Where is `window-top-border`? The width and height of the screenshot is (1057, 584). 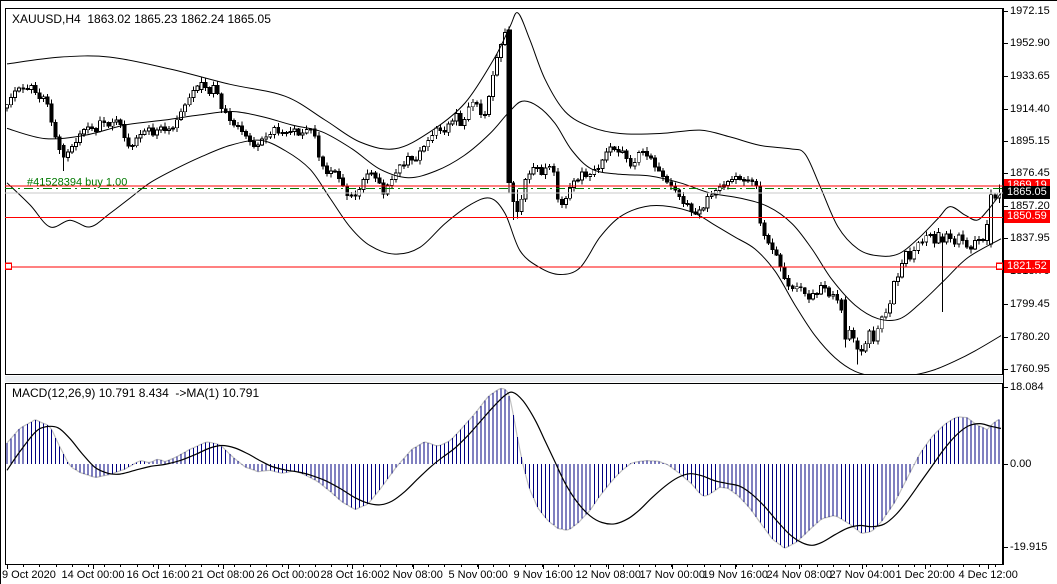 window-top-border is located at coordinates (528, 0).